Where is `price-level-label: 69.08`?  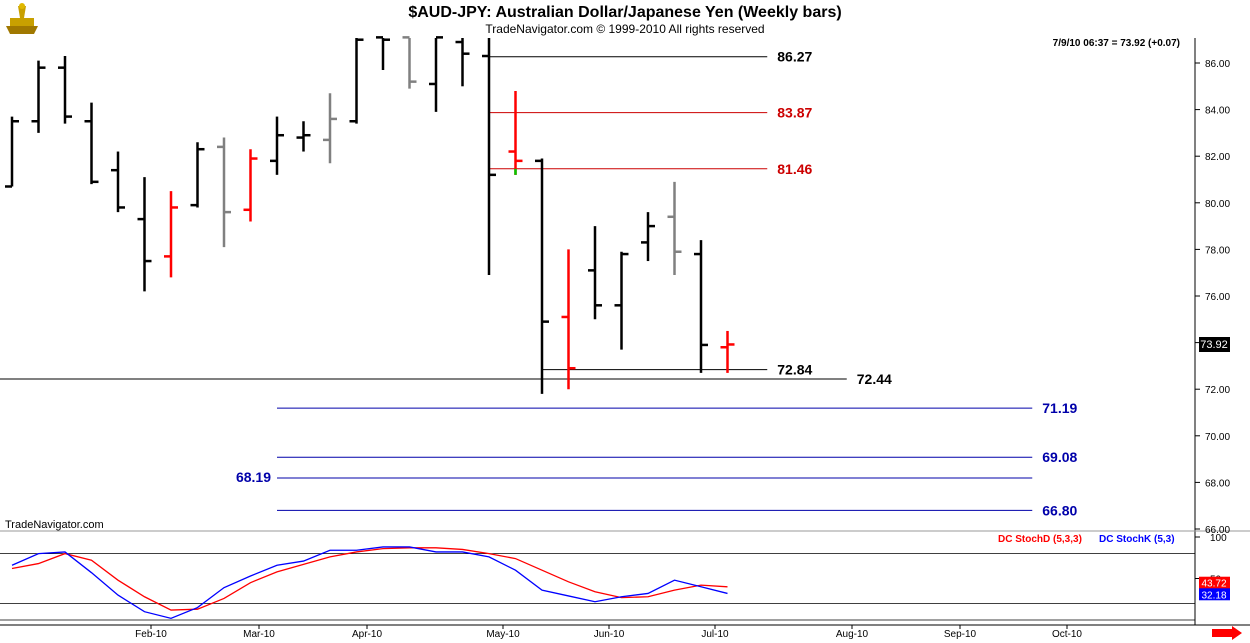 price-level-label: 69.08 is located at coordinates (1059, 457).